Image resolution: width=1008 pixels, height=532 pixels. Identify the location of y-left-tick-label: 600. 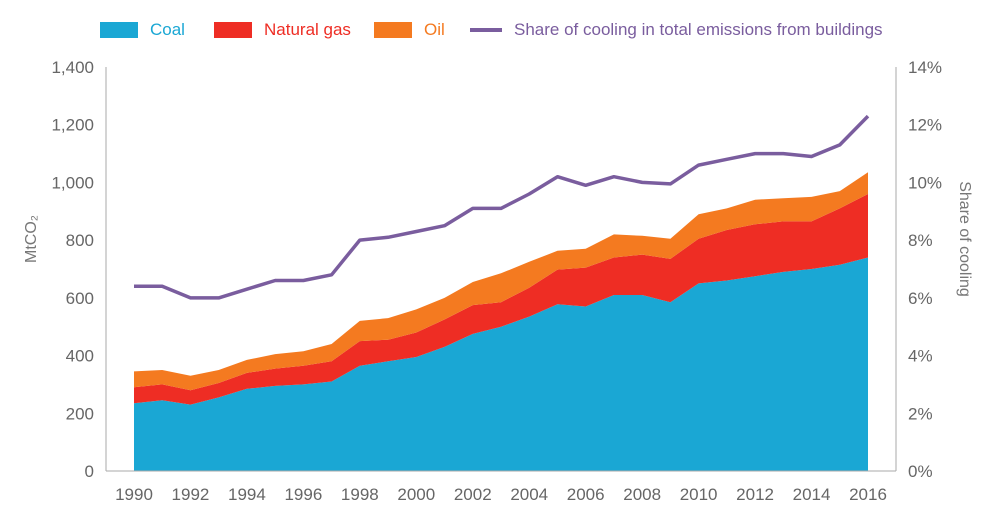
(80, 298).